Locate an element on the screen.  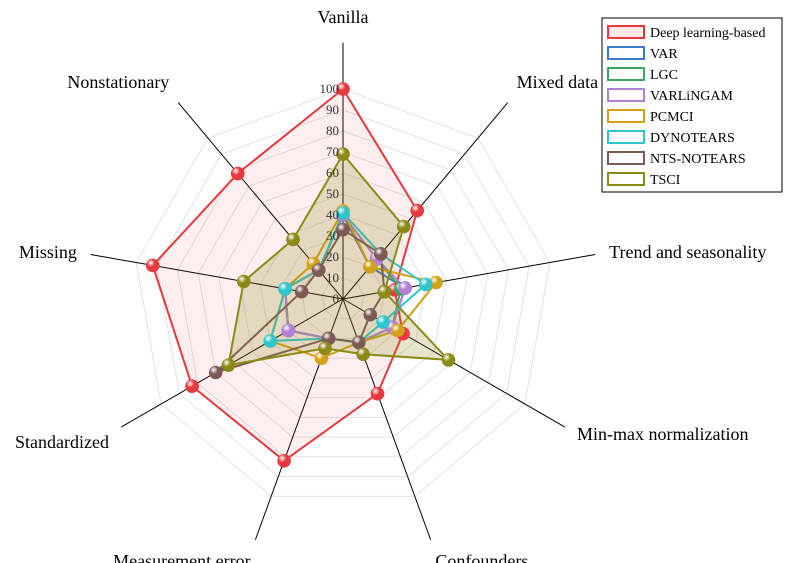
tick-label: 90 is located at coordinates (332, 109).